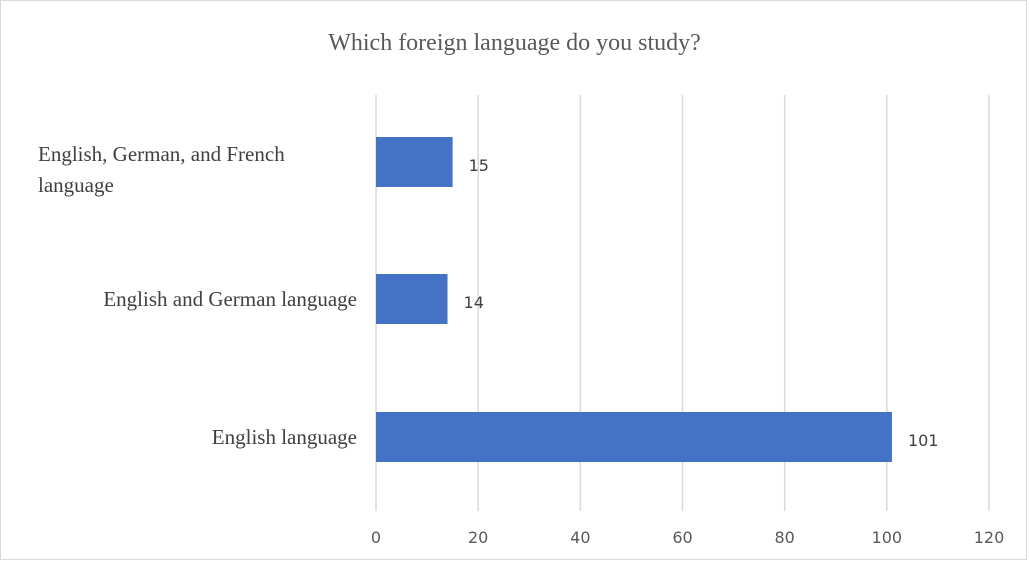 Image resolution: width=1029 pixels, height=562 pixels. Describe the element at coordinates (514, 43) in the screenshot. I see `chart-title: Which foreign language do you study?` at that location.